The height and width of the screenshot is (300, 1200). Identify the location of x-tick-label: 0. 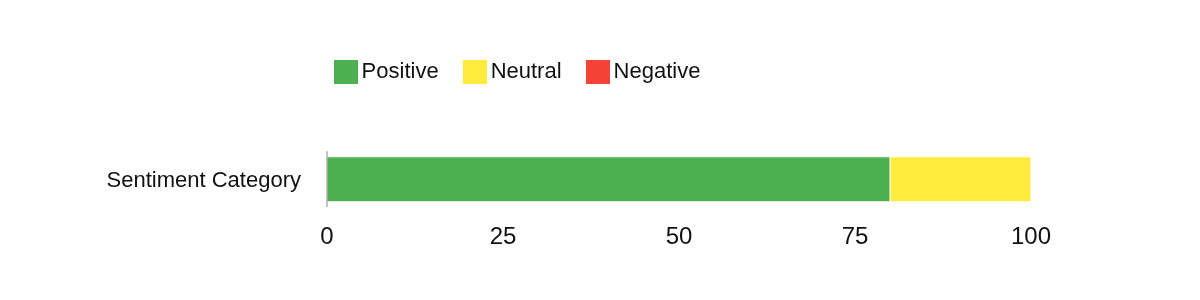
(327, 236).